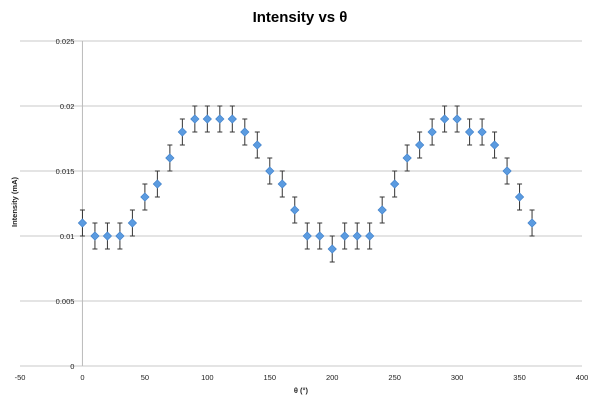 This screenshot has height=404, width=600. I want to click on x-tick-label: 150, so click(270, 377).